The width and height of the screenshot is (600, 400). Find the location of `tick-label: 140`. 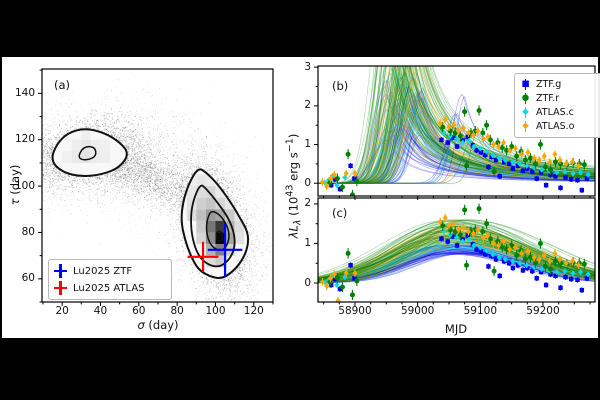

tick-label: 140 is located at coordinates (24, 92).